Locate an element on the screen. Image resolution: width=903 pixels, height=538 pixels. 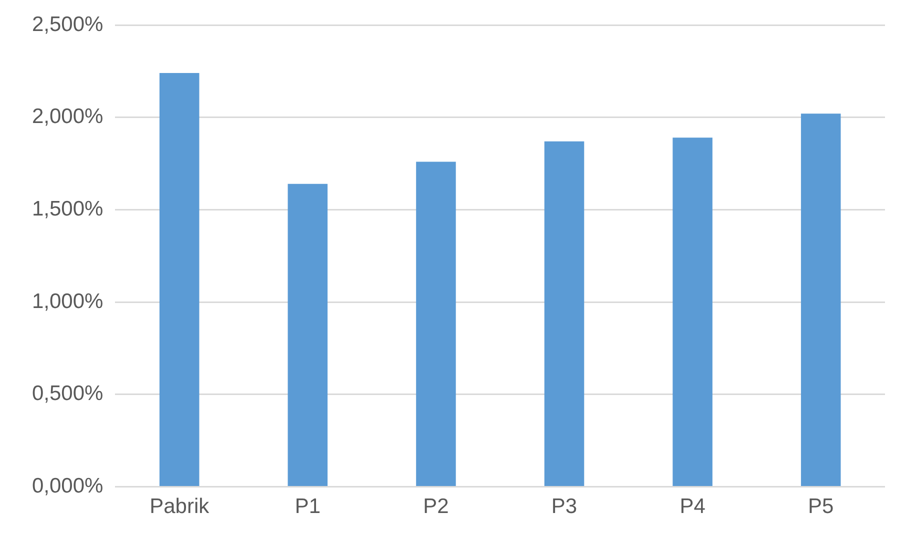
x-tick-label: Pabrik is located at coordinates (180, 506).